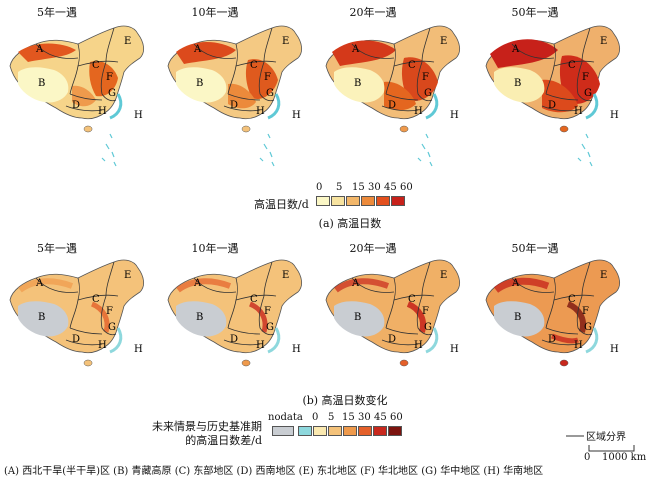 This screenshot has width=650, height=477. Describe the element at coordinates (39, 49) in the screenshot. I see `region-letter-A: A` at that location.